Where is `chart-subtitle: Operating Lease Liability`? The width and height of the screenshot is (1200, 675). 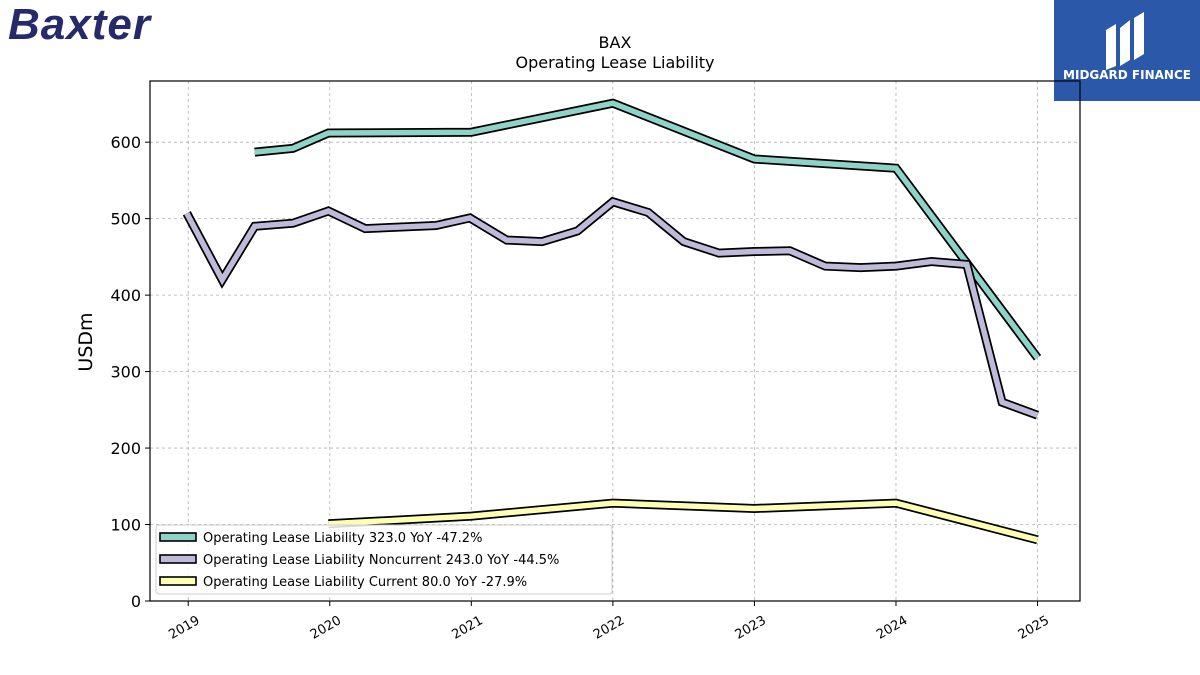
chart-subtitle: Operating Lease Liability is located at coordinates (614, 62).